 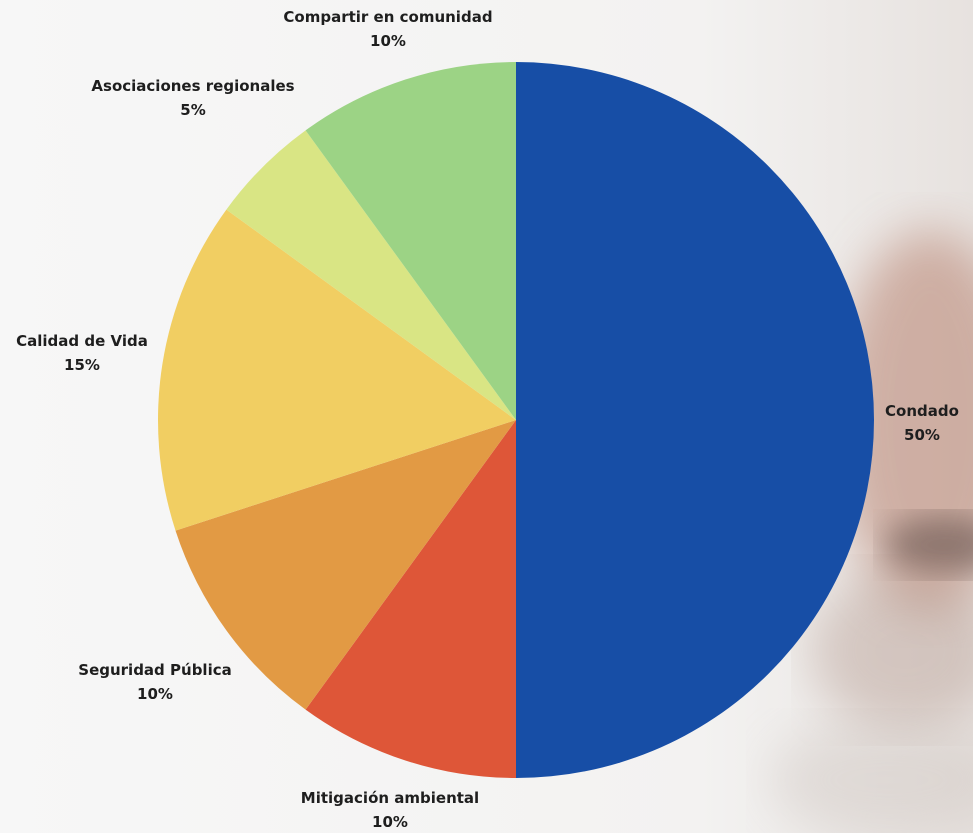 What do you see at coordinates (390, 798) in the screenshot?
I see `slice-label: Mitigación ambiental` at bounding box center [390, 798].